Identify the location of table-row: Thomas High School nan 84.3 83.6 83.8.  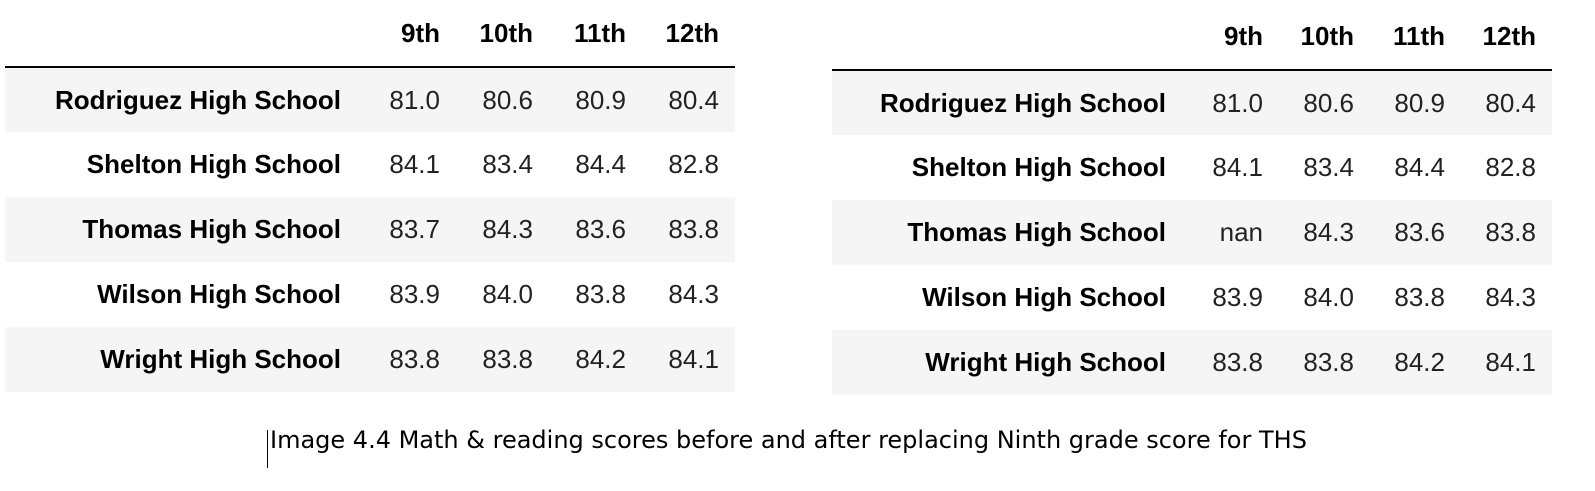
(1192, 232).